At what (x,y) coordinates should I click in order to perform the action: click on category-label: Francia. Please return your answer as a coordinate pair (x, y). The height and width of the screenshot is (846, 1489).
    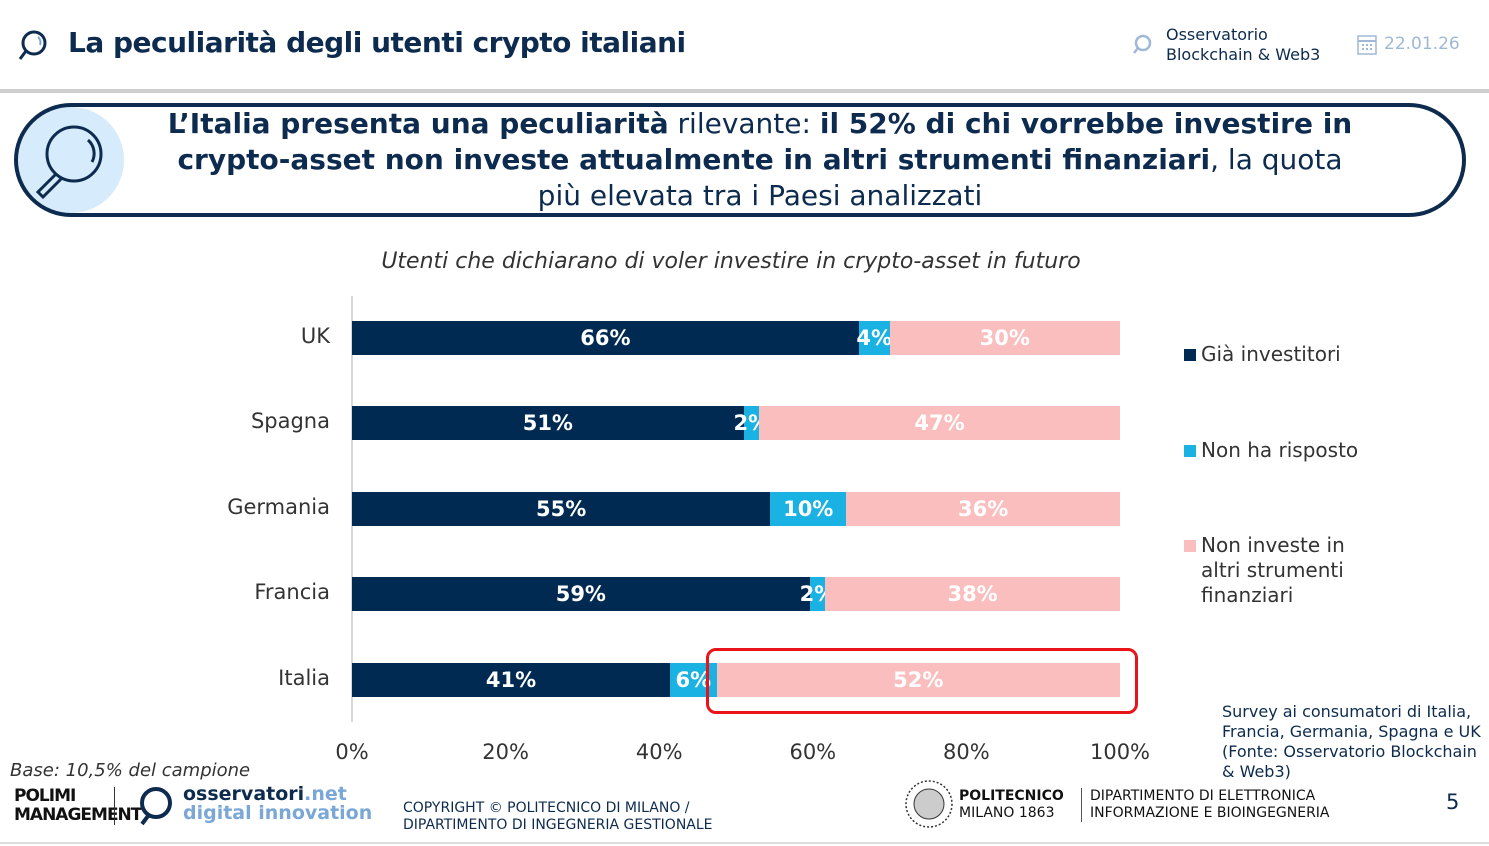
    Looking at the image, I should click on (292, 592).